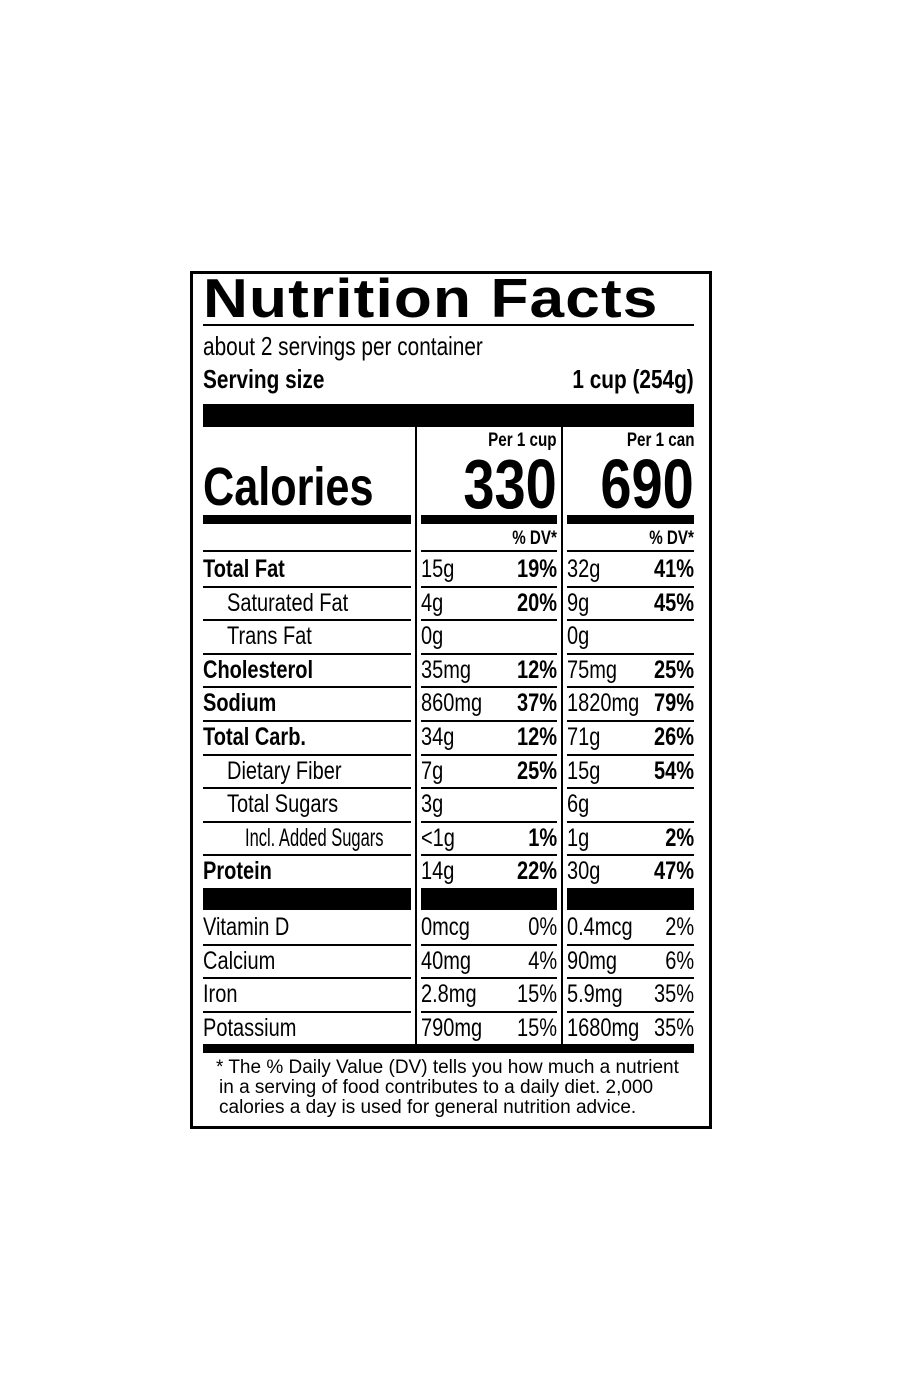 Image resolution: width=900 pixels, height=1400 pixels. I want to click on amount-per-cup: 15g, so click(438, 569).